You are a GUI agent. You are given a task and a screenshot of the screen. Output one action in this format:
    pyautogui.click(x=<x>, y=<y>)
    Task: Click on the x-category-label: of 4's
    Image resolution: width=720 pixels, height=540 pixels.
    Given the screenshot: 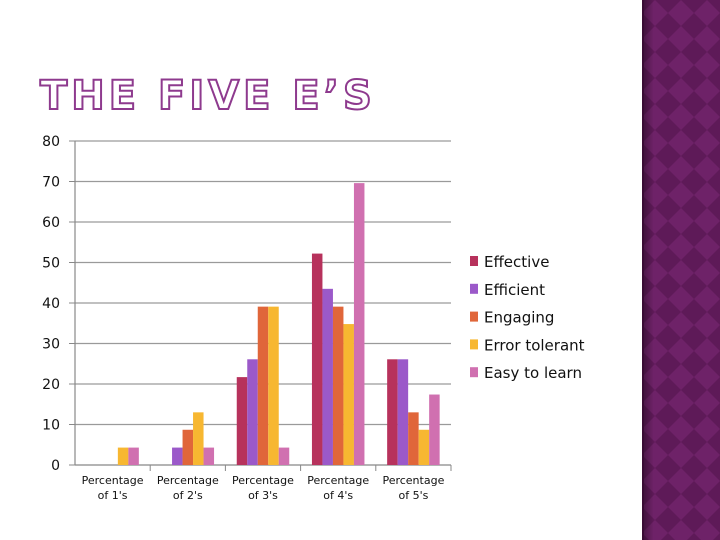 What is the action you would take?
    pyautogui.click(x=338, y=495)
    